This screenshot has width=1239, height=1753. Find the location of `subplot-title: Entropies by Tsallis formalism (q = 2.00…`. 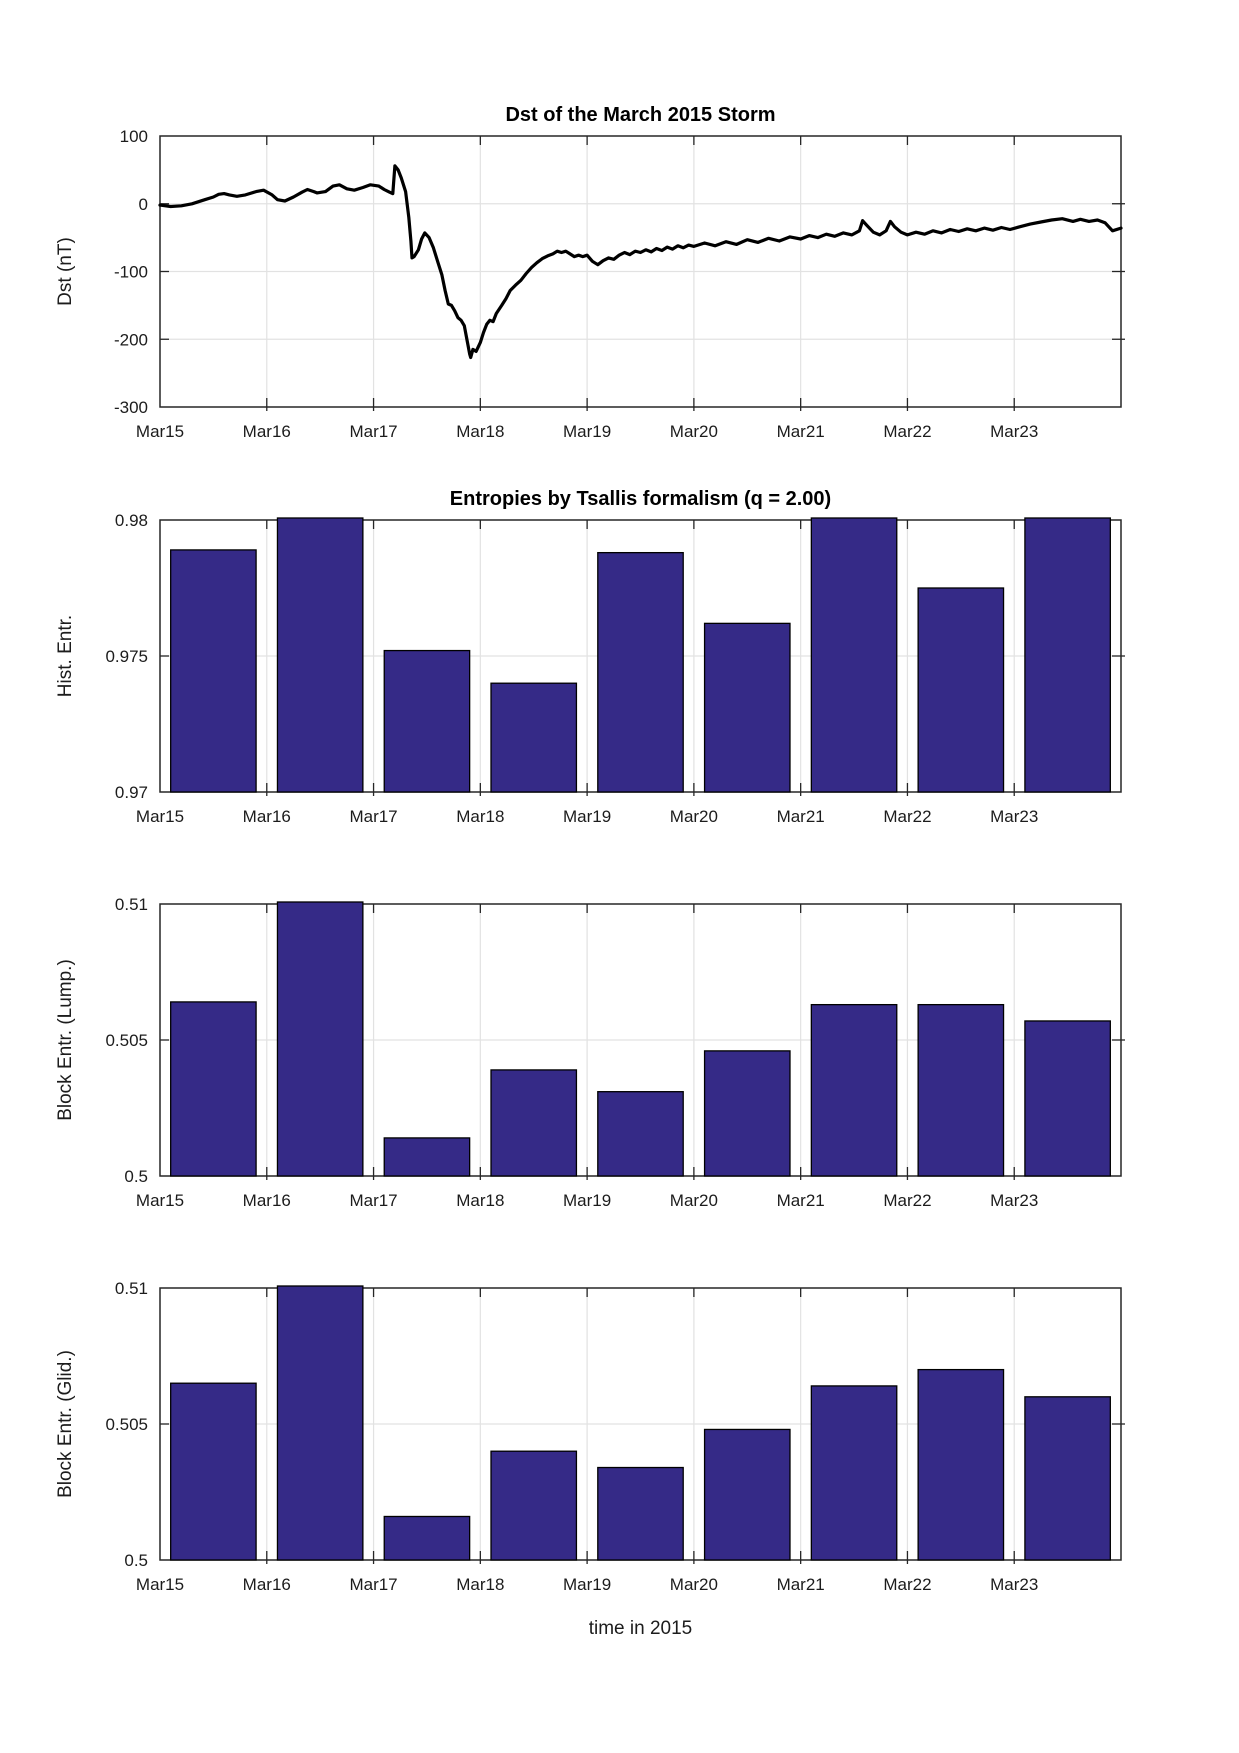

subplot-title: Entropies by Tsallis formalism (q = 2.00… is located at coordinates (640, 499).